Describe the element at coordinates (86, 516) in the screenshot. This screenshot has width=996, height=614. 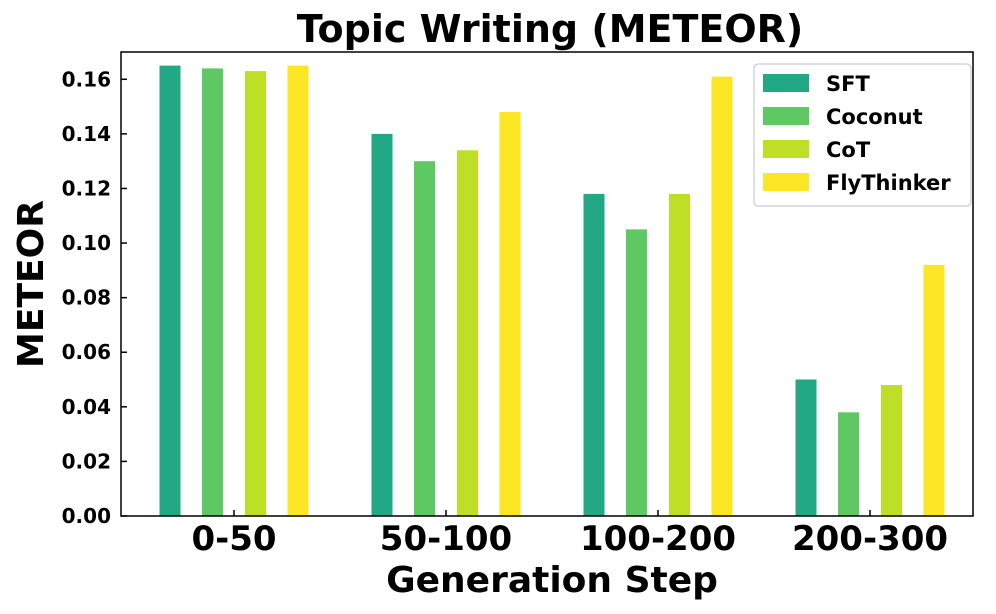
I see `y-tick-label: 0.00` at that location.